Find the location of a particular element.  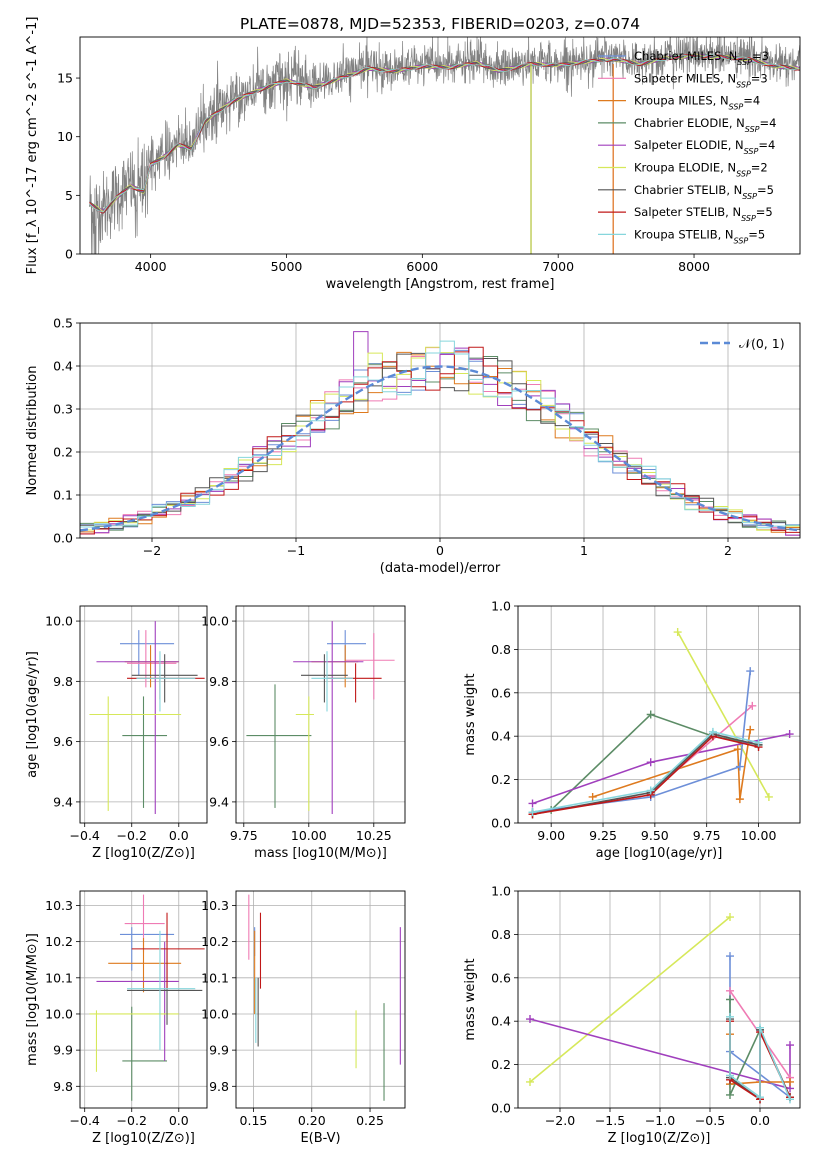

y-axis-label: mass weight is located at coordinates (470, 999).